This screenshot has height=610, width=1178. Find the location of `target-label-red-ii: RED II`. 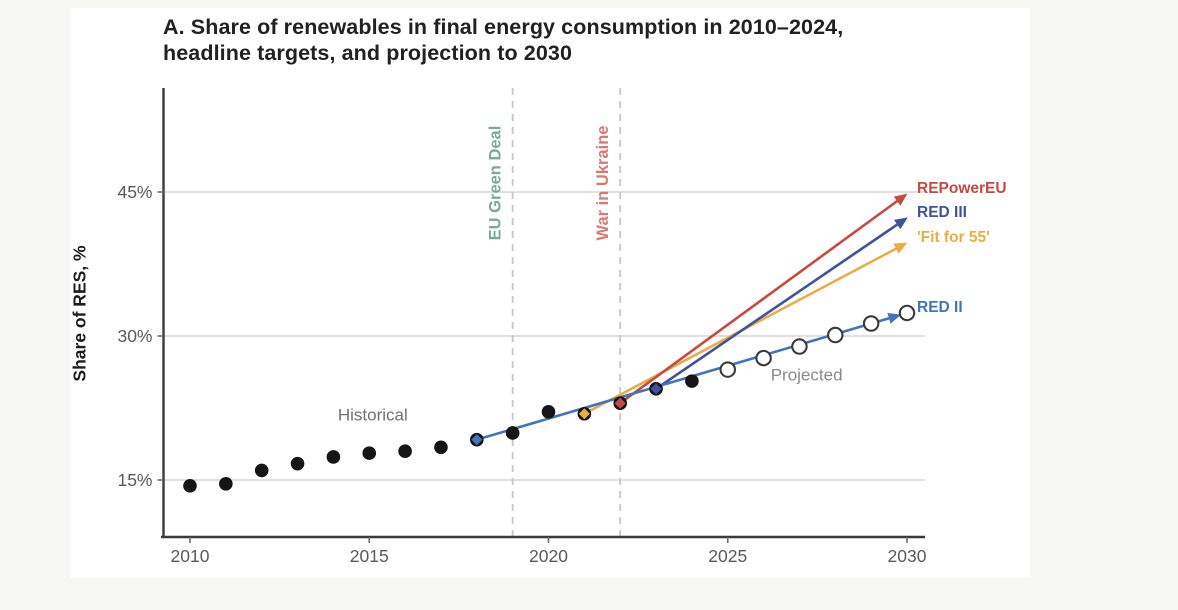

target-label-red-ii: RED II is located at coordinates (940, 307).